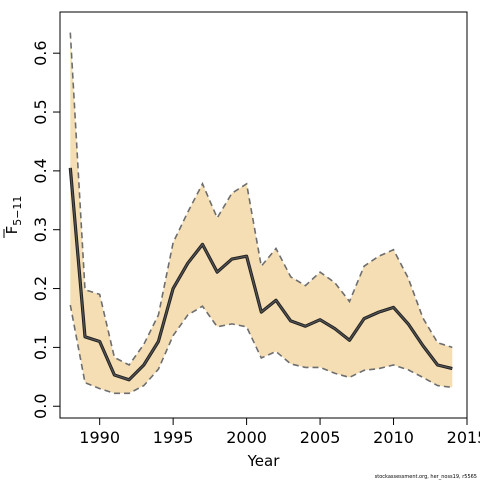 The height and width of the screenshot is (480, 480). What do you see at coordinates (40, 170) in the screenshot?
I see `y-tick-label: 0.4` at bounding box center [40, 170].